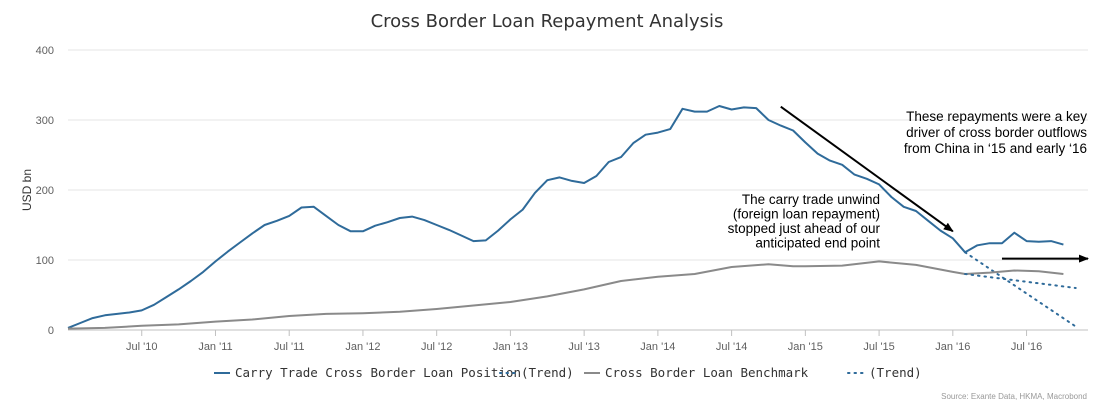  I want to click on x-tick-label: Jan '14, so click(657, 347).